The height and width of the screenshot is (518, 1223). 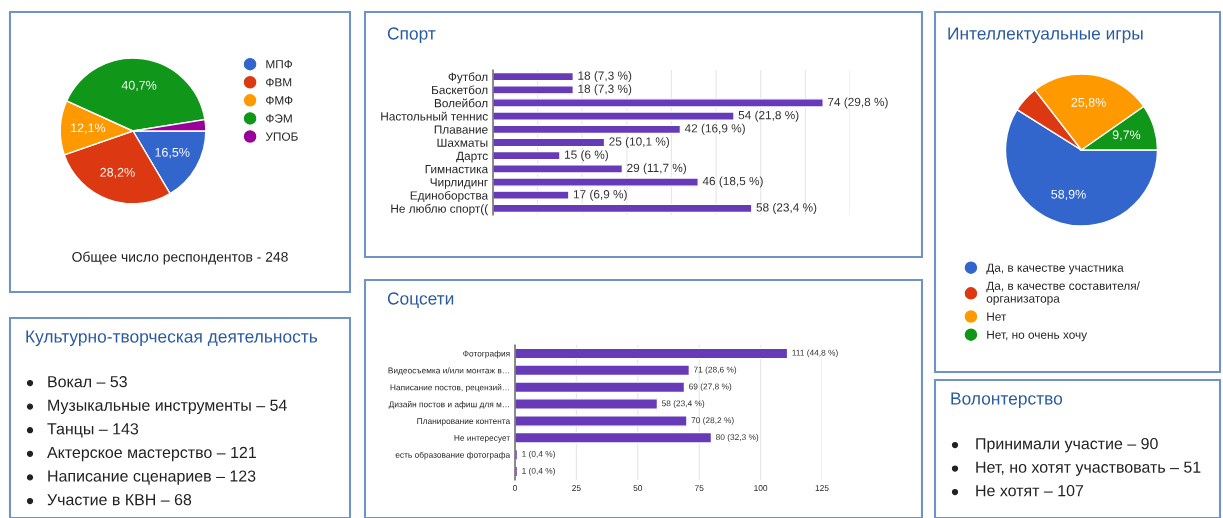 What do you see at coordinates (139, 86) in the screenshot?
I see `data-label: 40,7%` at bounding box center [139, 86].